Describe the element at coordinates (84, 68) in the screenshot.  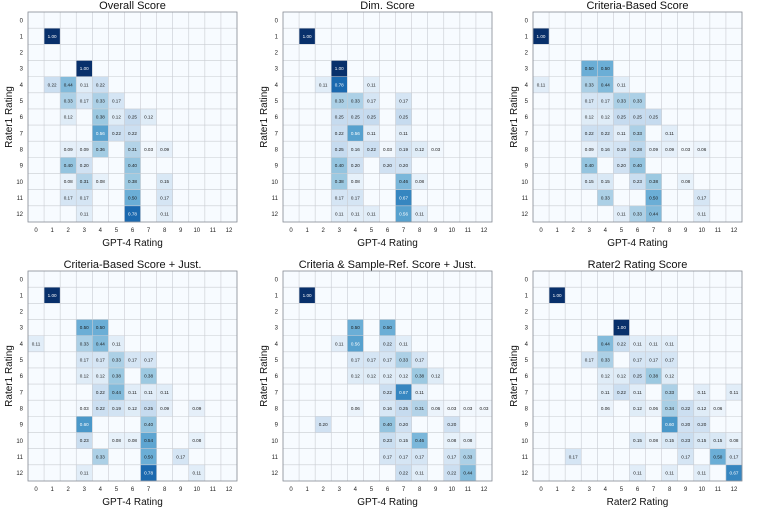
I see `data-label: 1.00` at that location.